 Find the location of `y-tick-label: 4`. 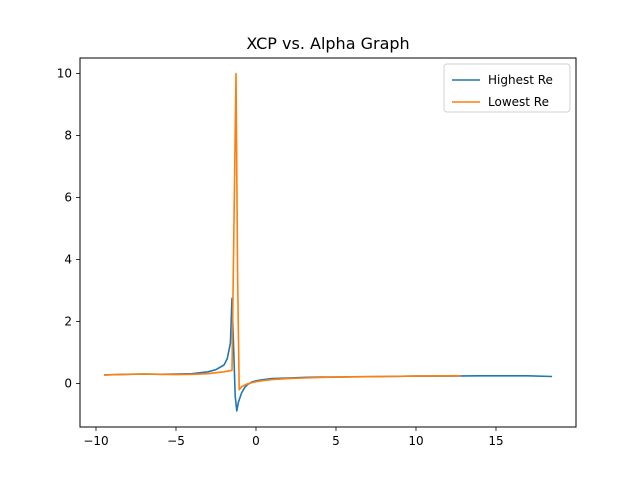

y-tick-label: 4 is located at coordinates (68, 260).